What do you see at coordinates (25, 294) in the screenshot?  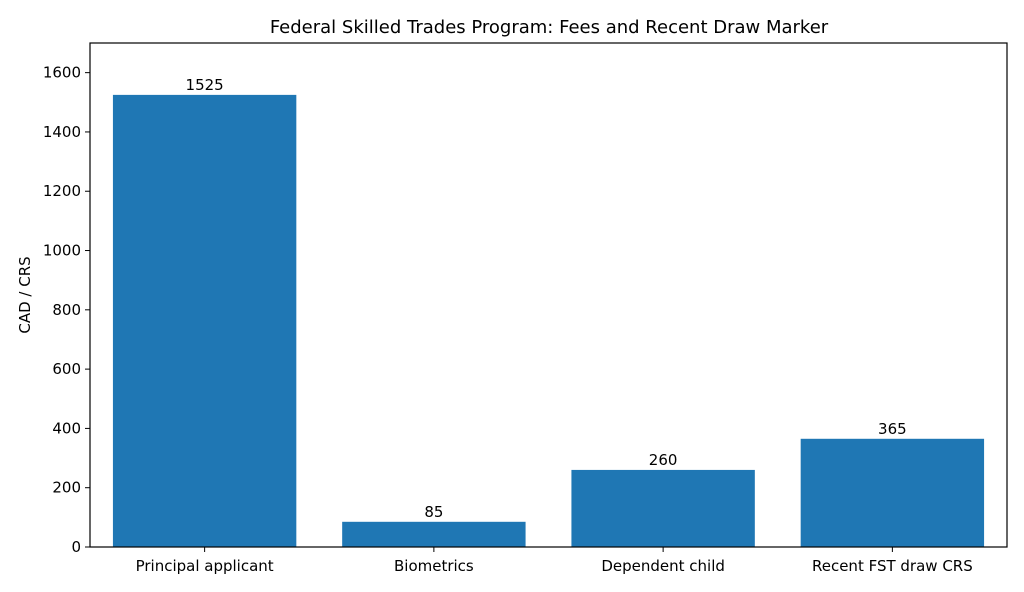 I see `y-axis-label: CAD / CRS` at bounding box center [25, 294].